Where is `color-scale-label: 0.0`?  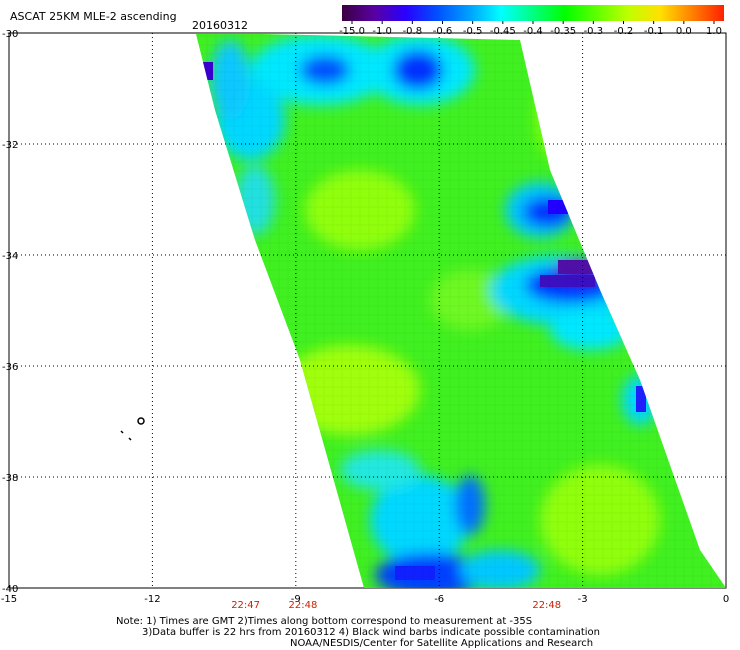 color-scale-label: 0.0 is located at coordinates (684, 31).